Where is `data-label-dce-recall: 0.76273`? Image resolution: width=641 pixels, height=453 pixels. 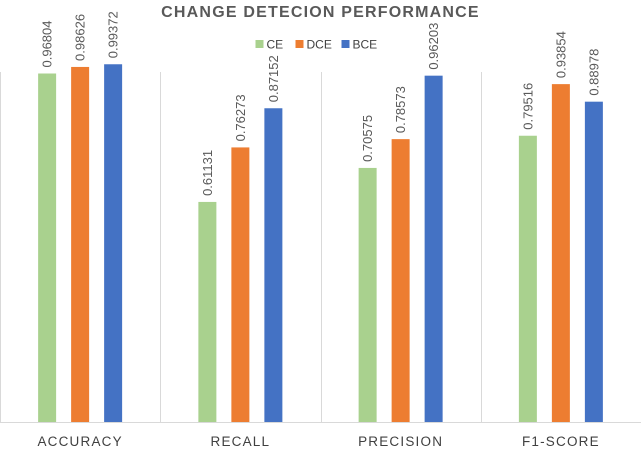
data-label-dce-recall: 0.76273 is located at coordinates (240, 117).